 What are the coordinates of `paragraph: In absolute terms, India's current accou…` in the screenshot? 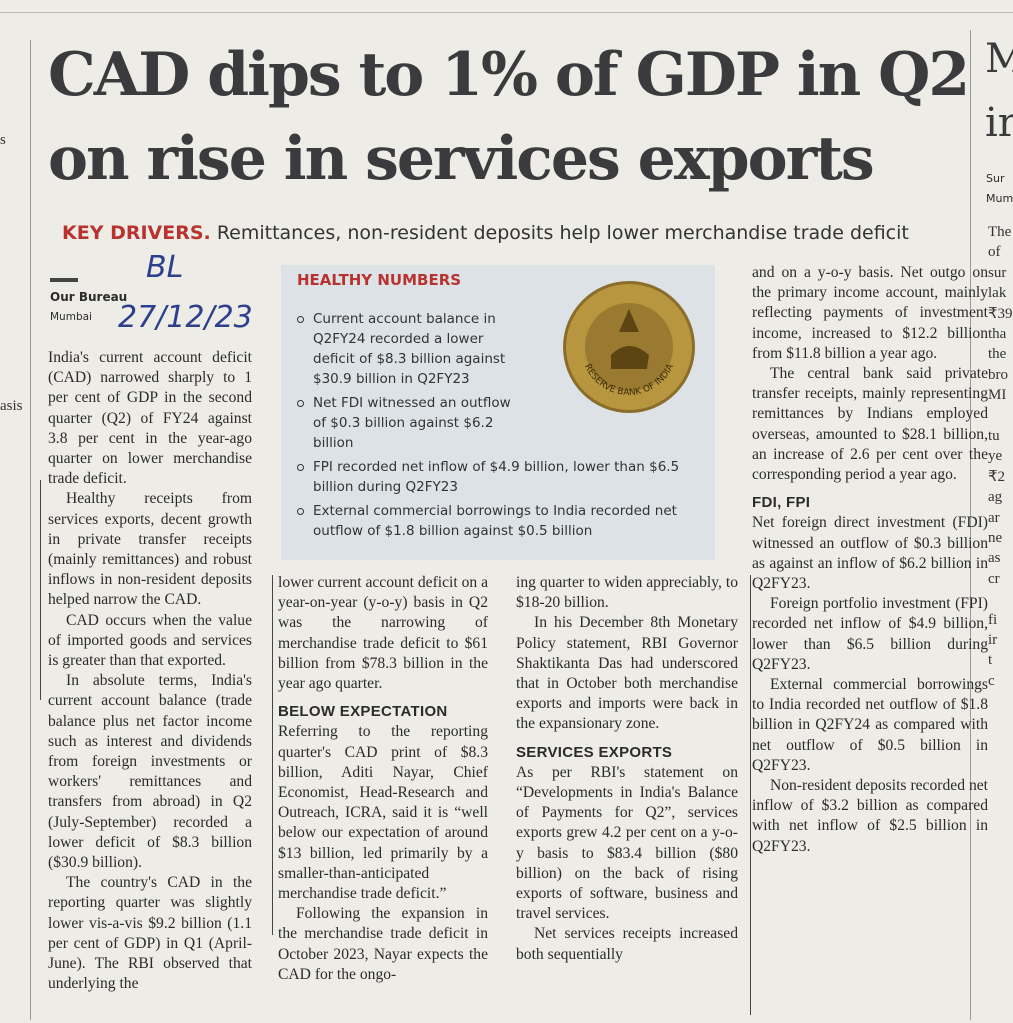 It's located at (150, 772).